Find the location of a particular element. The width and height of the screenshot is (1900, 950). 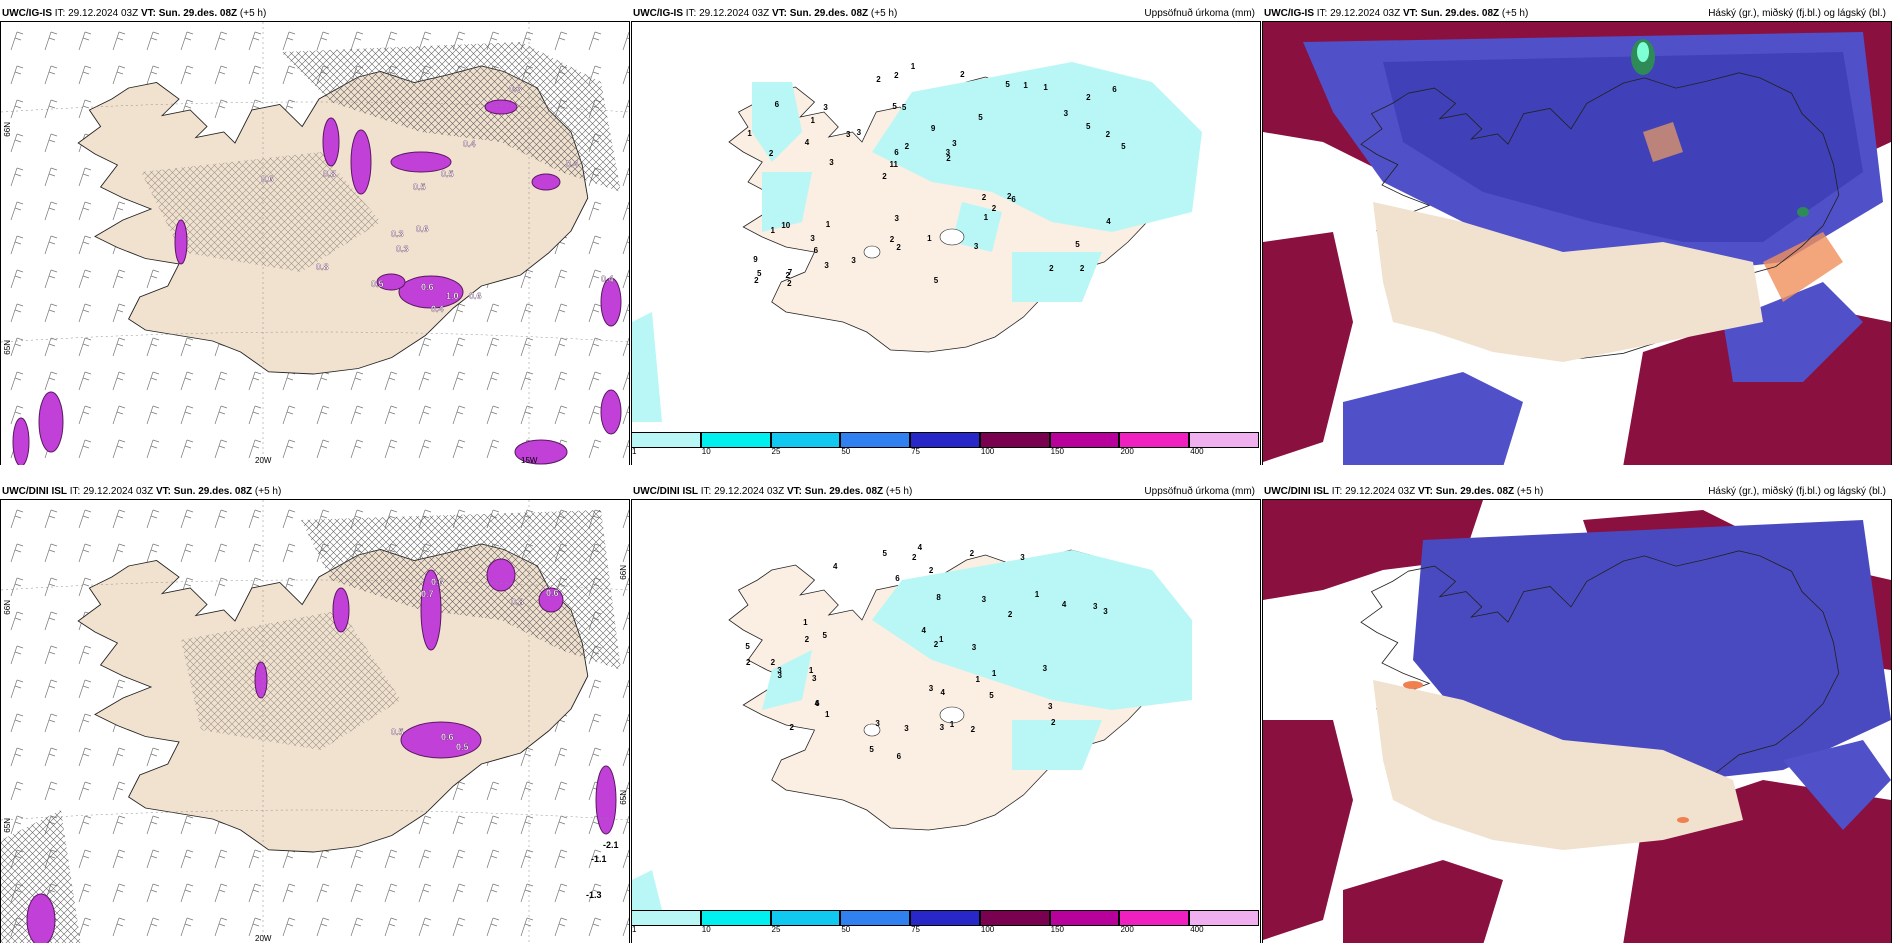

precip-value: 10 is located at coordinates (786, 226).